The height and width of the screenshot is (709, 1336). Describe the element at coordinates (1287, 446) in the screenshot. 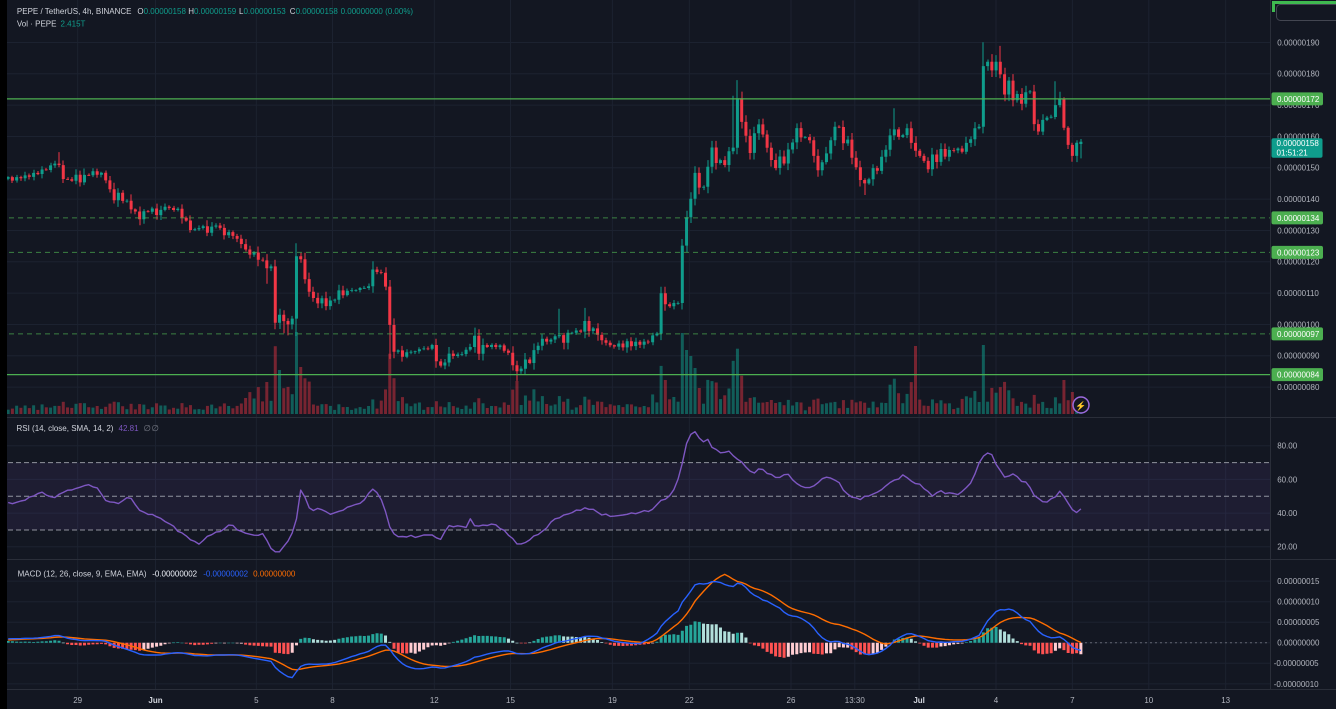

I see `svg-text: 80.00` at that location.